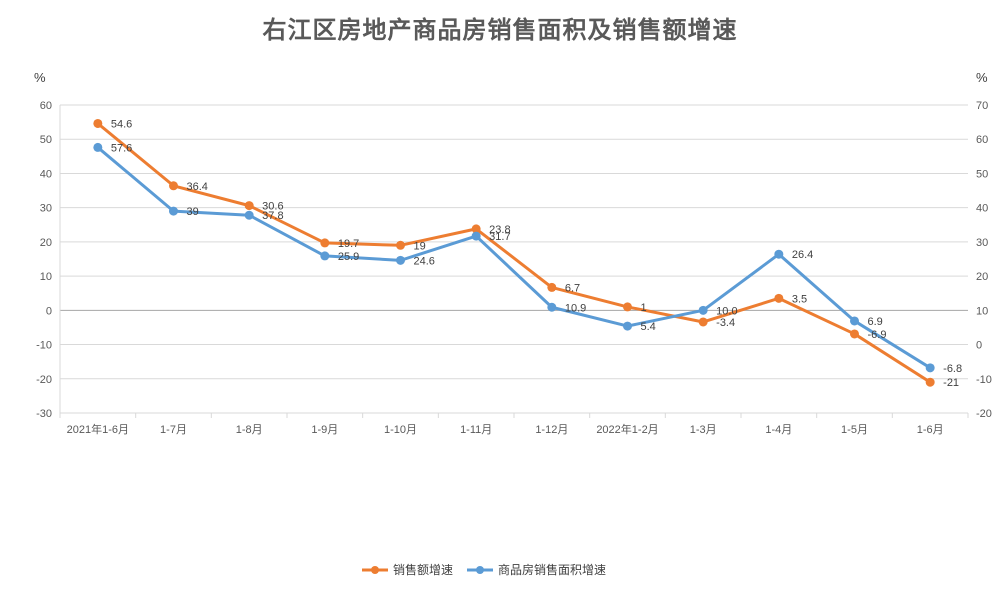 Image resolution: width=1000 pixels, height=589 pixels. What do you see at coordinates (799, 299) in the screenshot?
I see `data-label: 3.5` at bounding box center [799, 299].